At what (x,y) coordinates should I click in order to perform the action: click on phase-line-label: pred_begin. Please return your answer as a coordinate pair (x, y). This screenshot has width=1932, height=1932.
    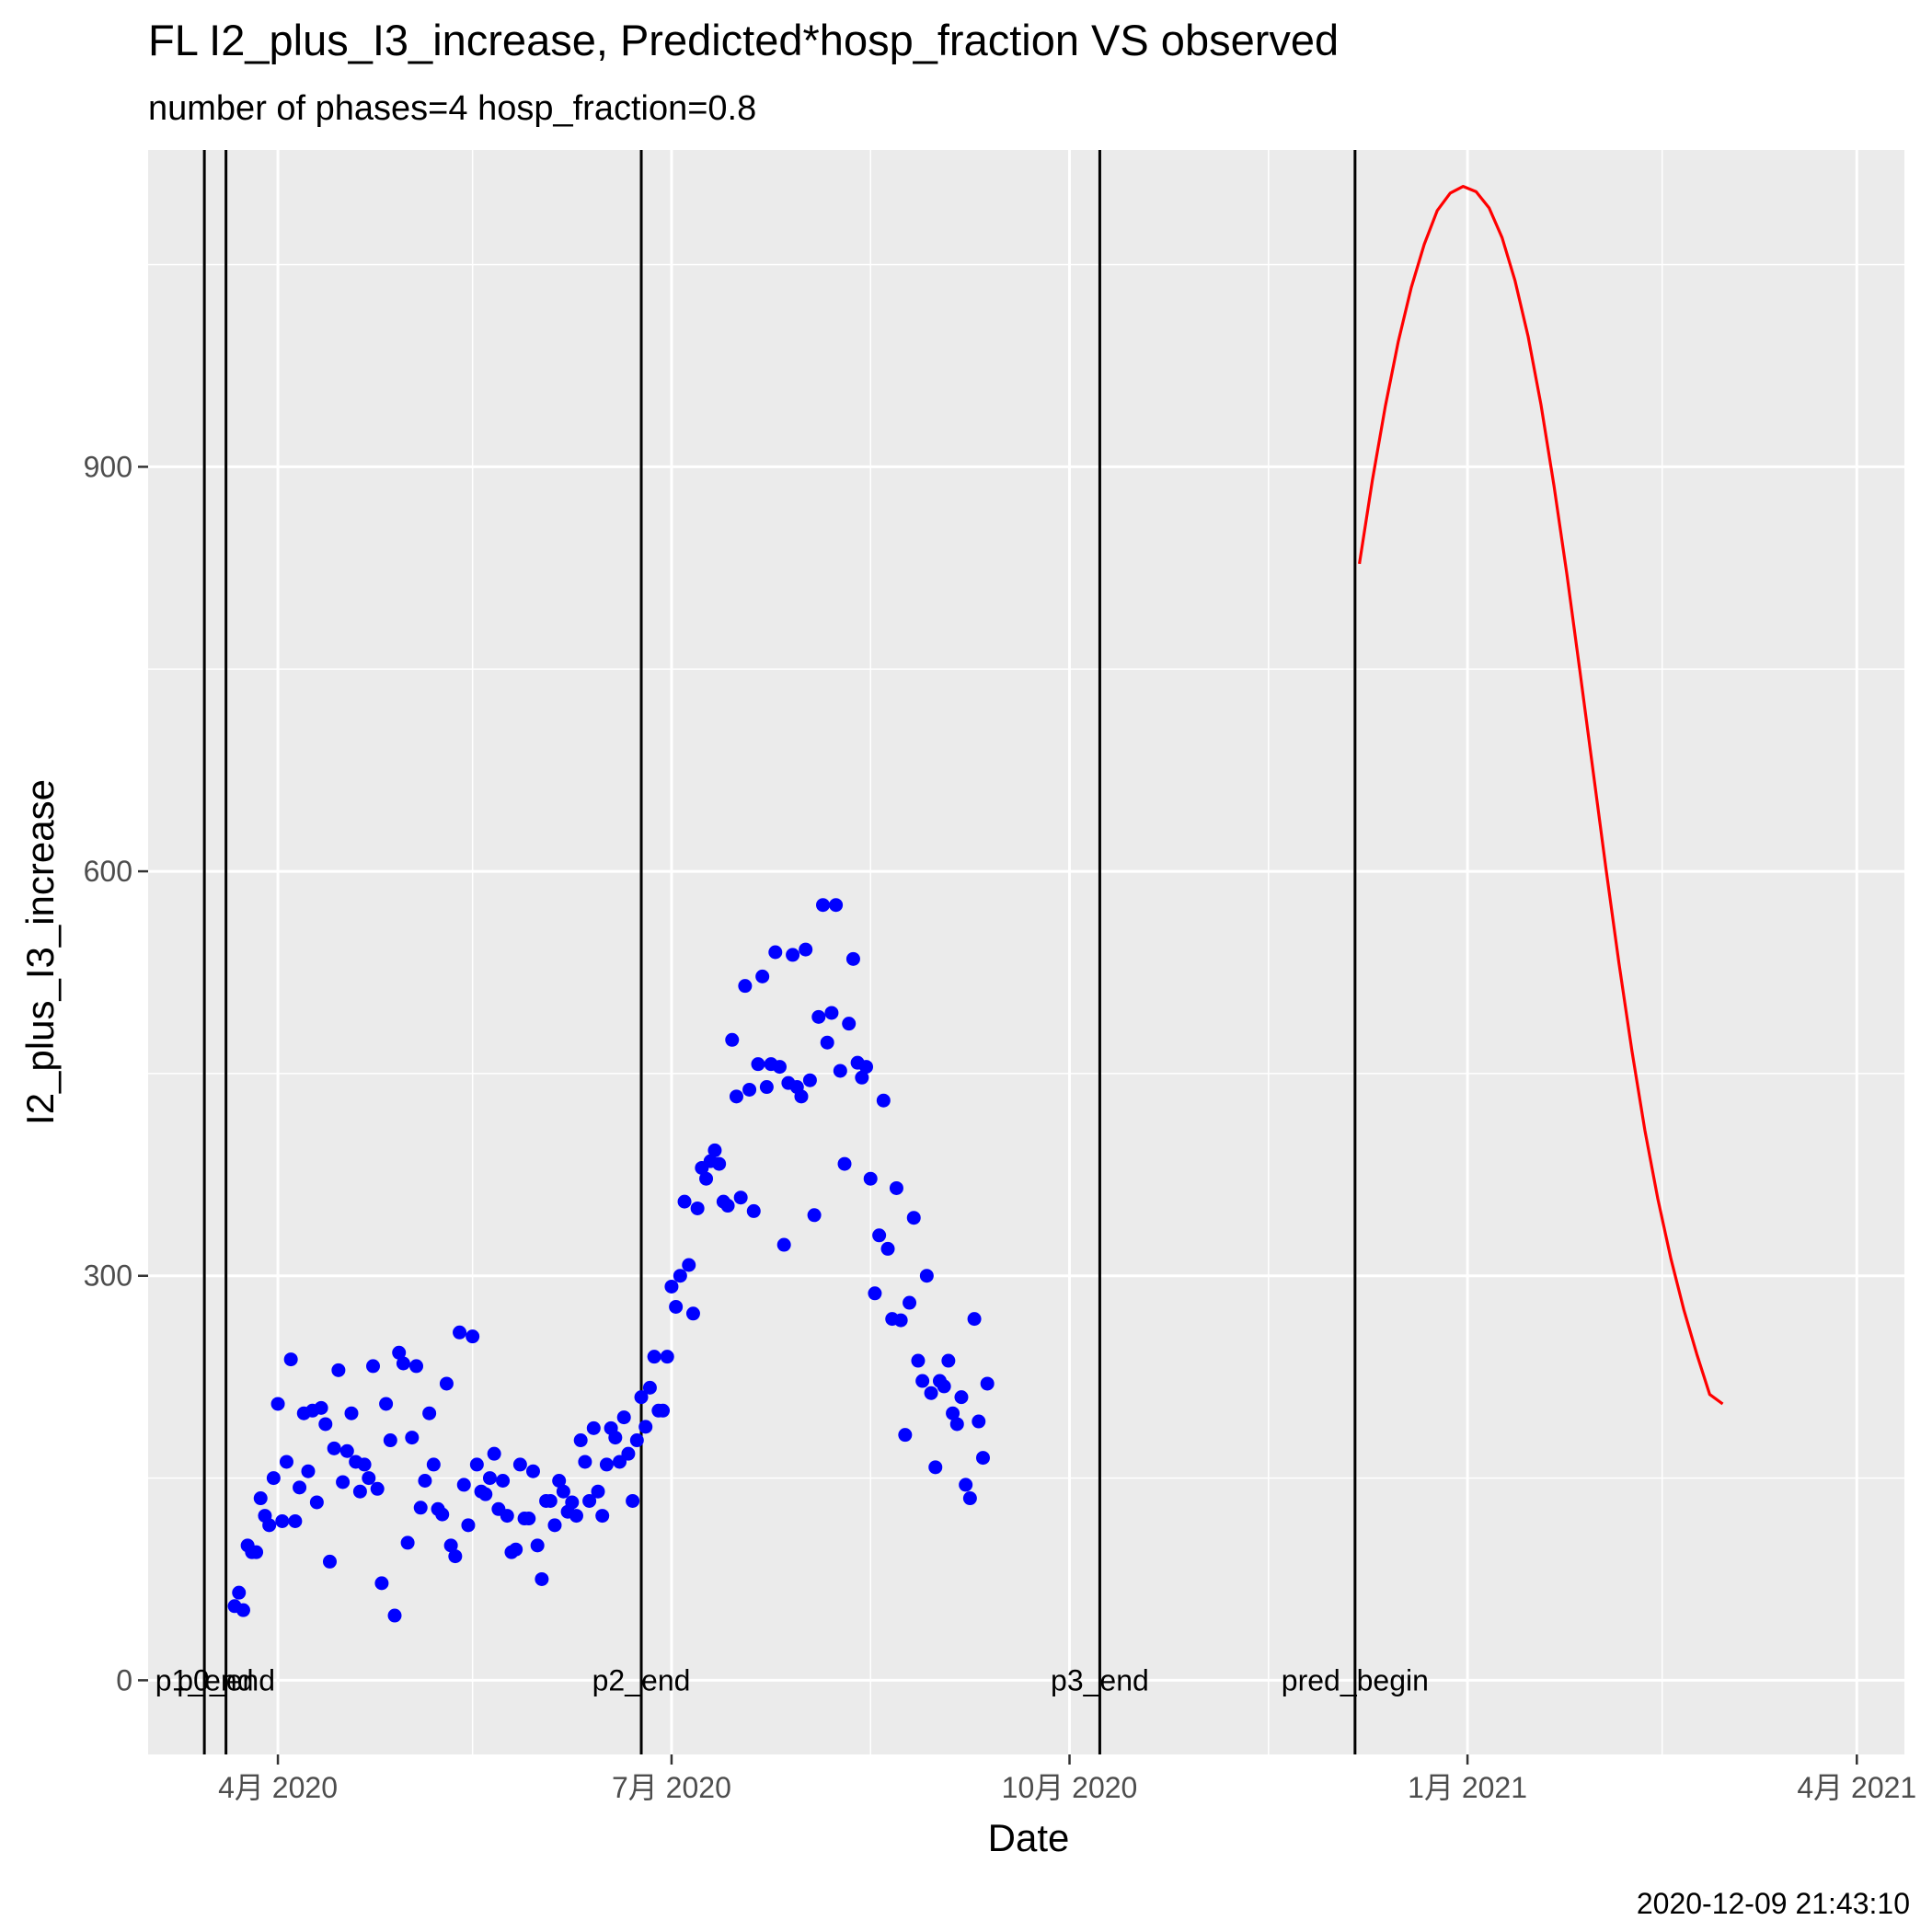
    Looking at the image, I should click on (1355, 1679).